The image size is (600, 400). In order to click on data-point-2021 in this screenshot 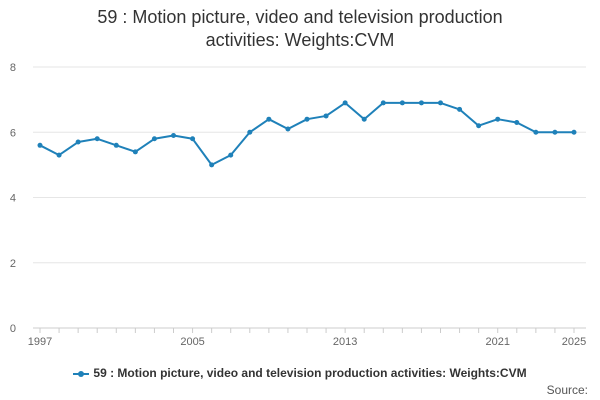, I will do `click(498, 119)`.